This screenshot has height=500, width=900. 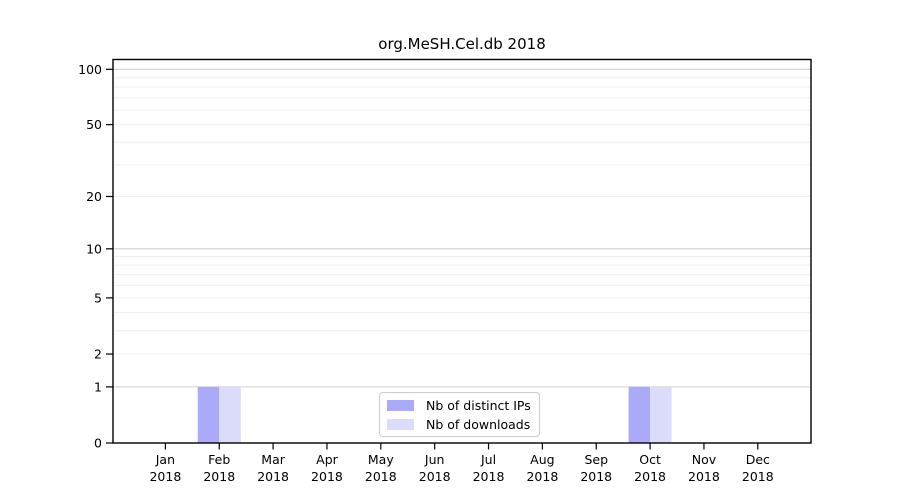 I want to click on x-tick-label-month: Sep, so click(x=596, y=459).